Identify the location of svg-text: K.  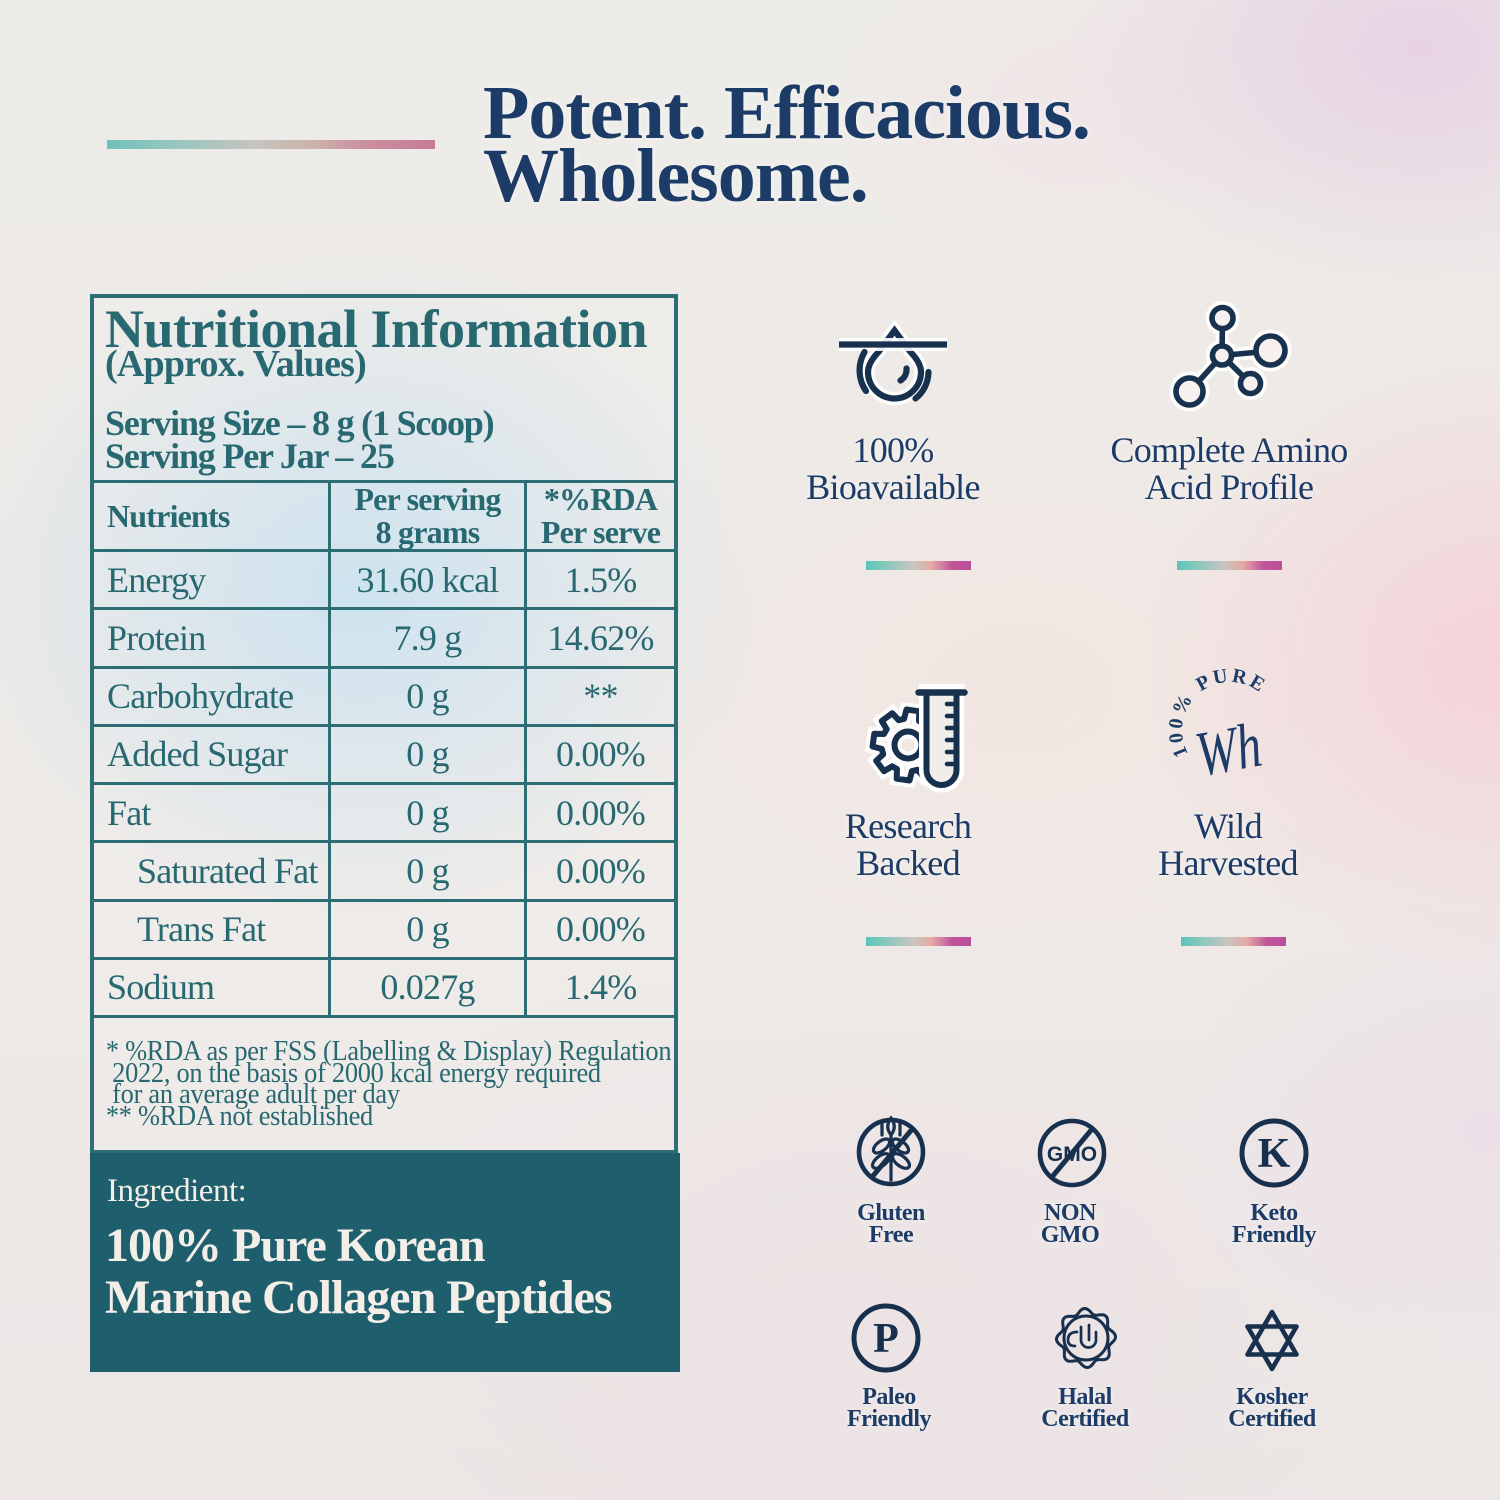
(1274, 1154).